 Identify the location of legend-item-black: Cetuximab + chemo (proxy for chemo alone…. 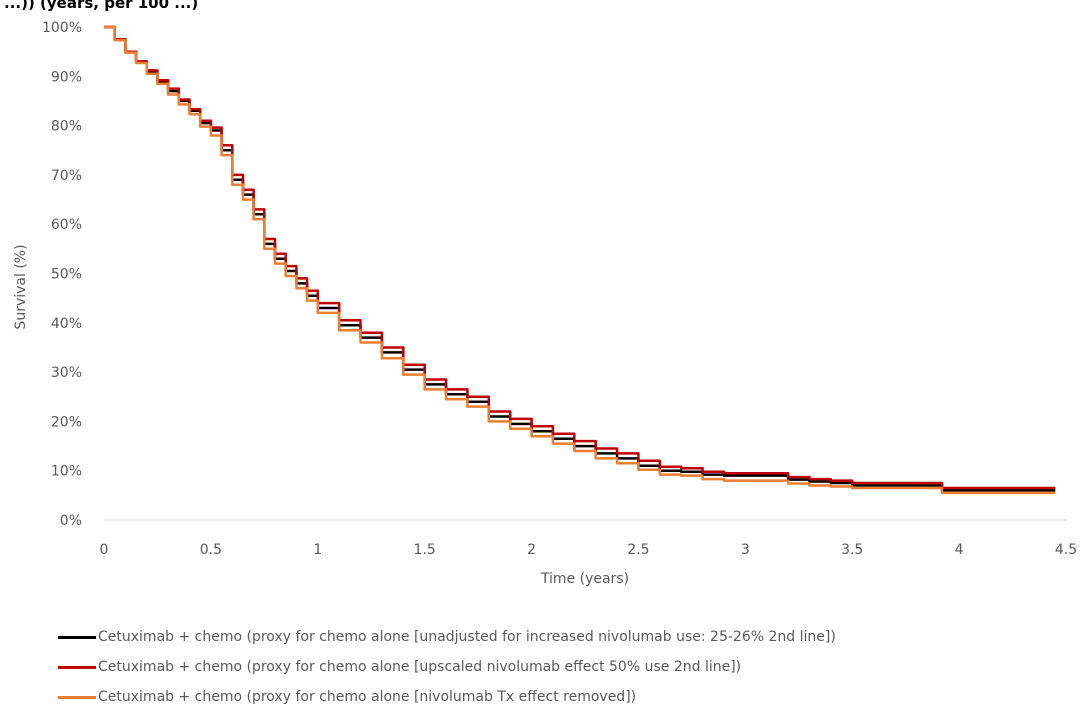
(447, 637).